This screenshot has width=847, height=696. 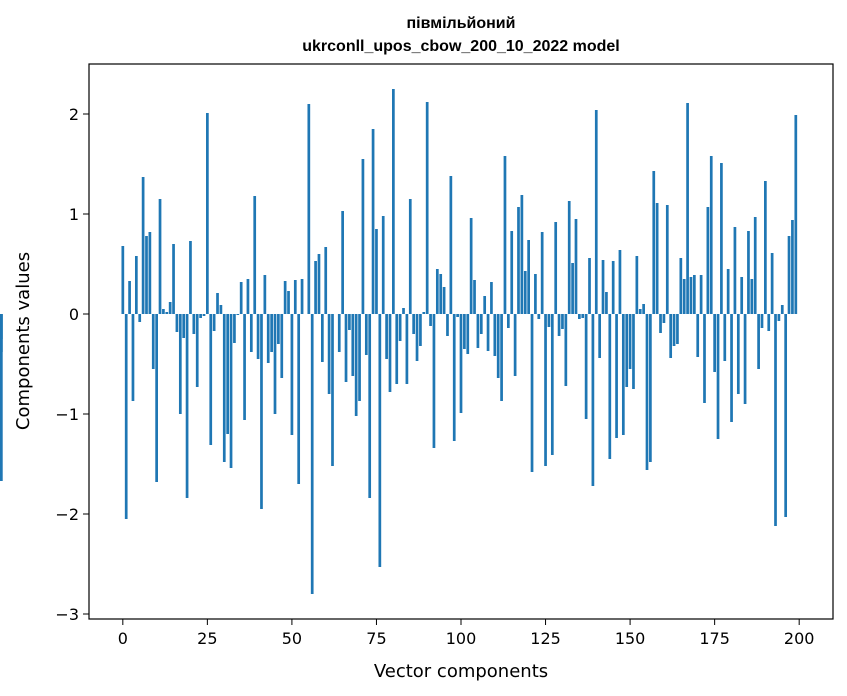 I want to click on y-axis-ticks: −3 −2 −1 0 1 2, so click(x=72, y=364).